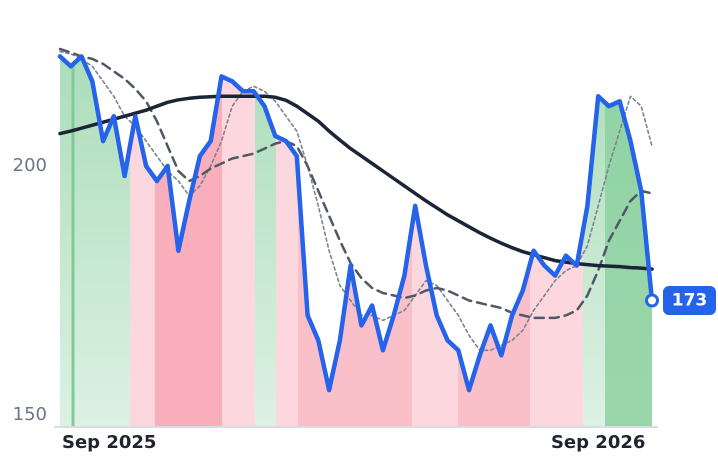 This screenshot has width=718, height=464. Describe the element at coordinates (652, 300) in the screenshot. I see `last-point` at that location.